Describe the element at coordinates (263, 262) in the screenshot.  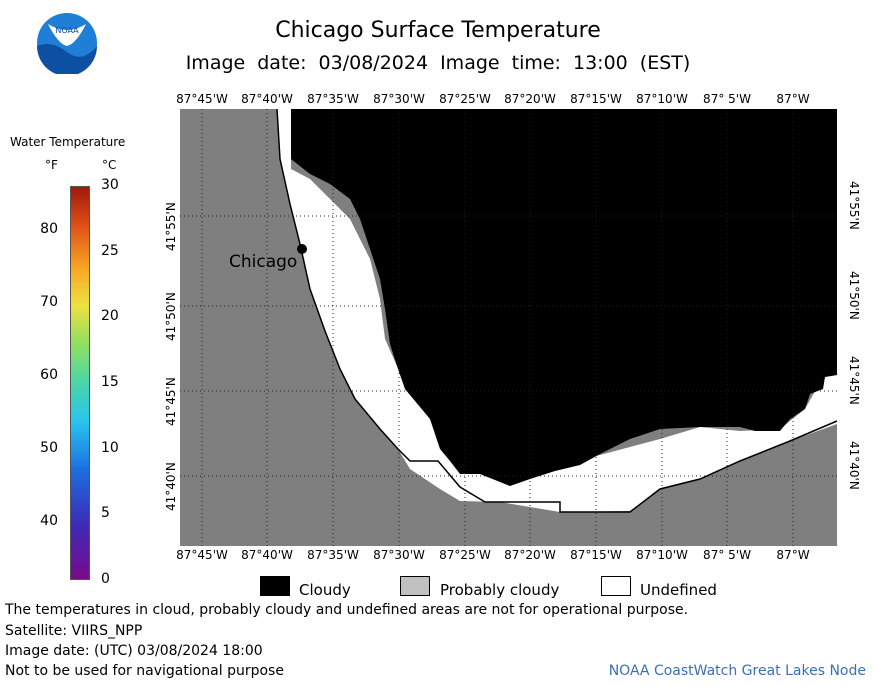
I see `city-label: Chicago` at that location.